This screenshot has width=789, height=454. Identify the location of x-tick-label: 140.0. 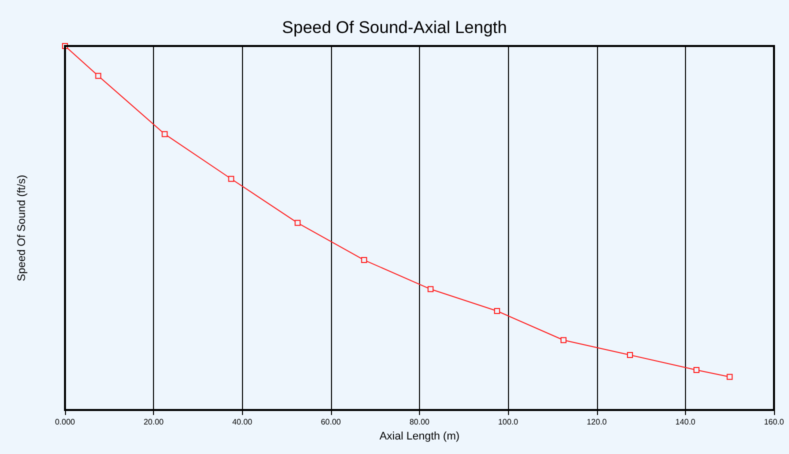
(685, 422).